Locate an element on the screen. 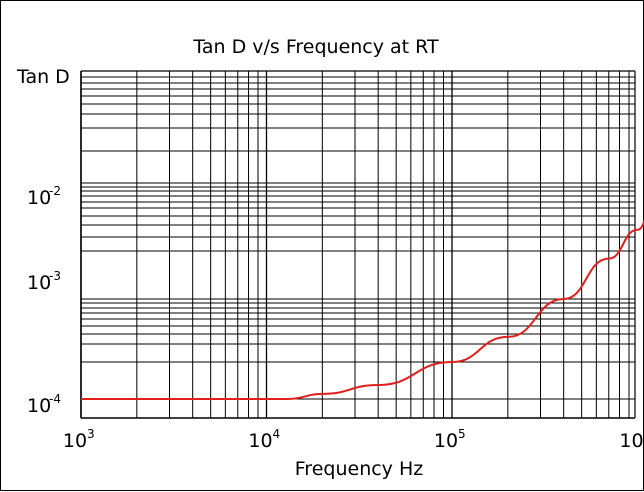  y-tick-exponent: -3 is located at coordinates (55, 276).